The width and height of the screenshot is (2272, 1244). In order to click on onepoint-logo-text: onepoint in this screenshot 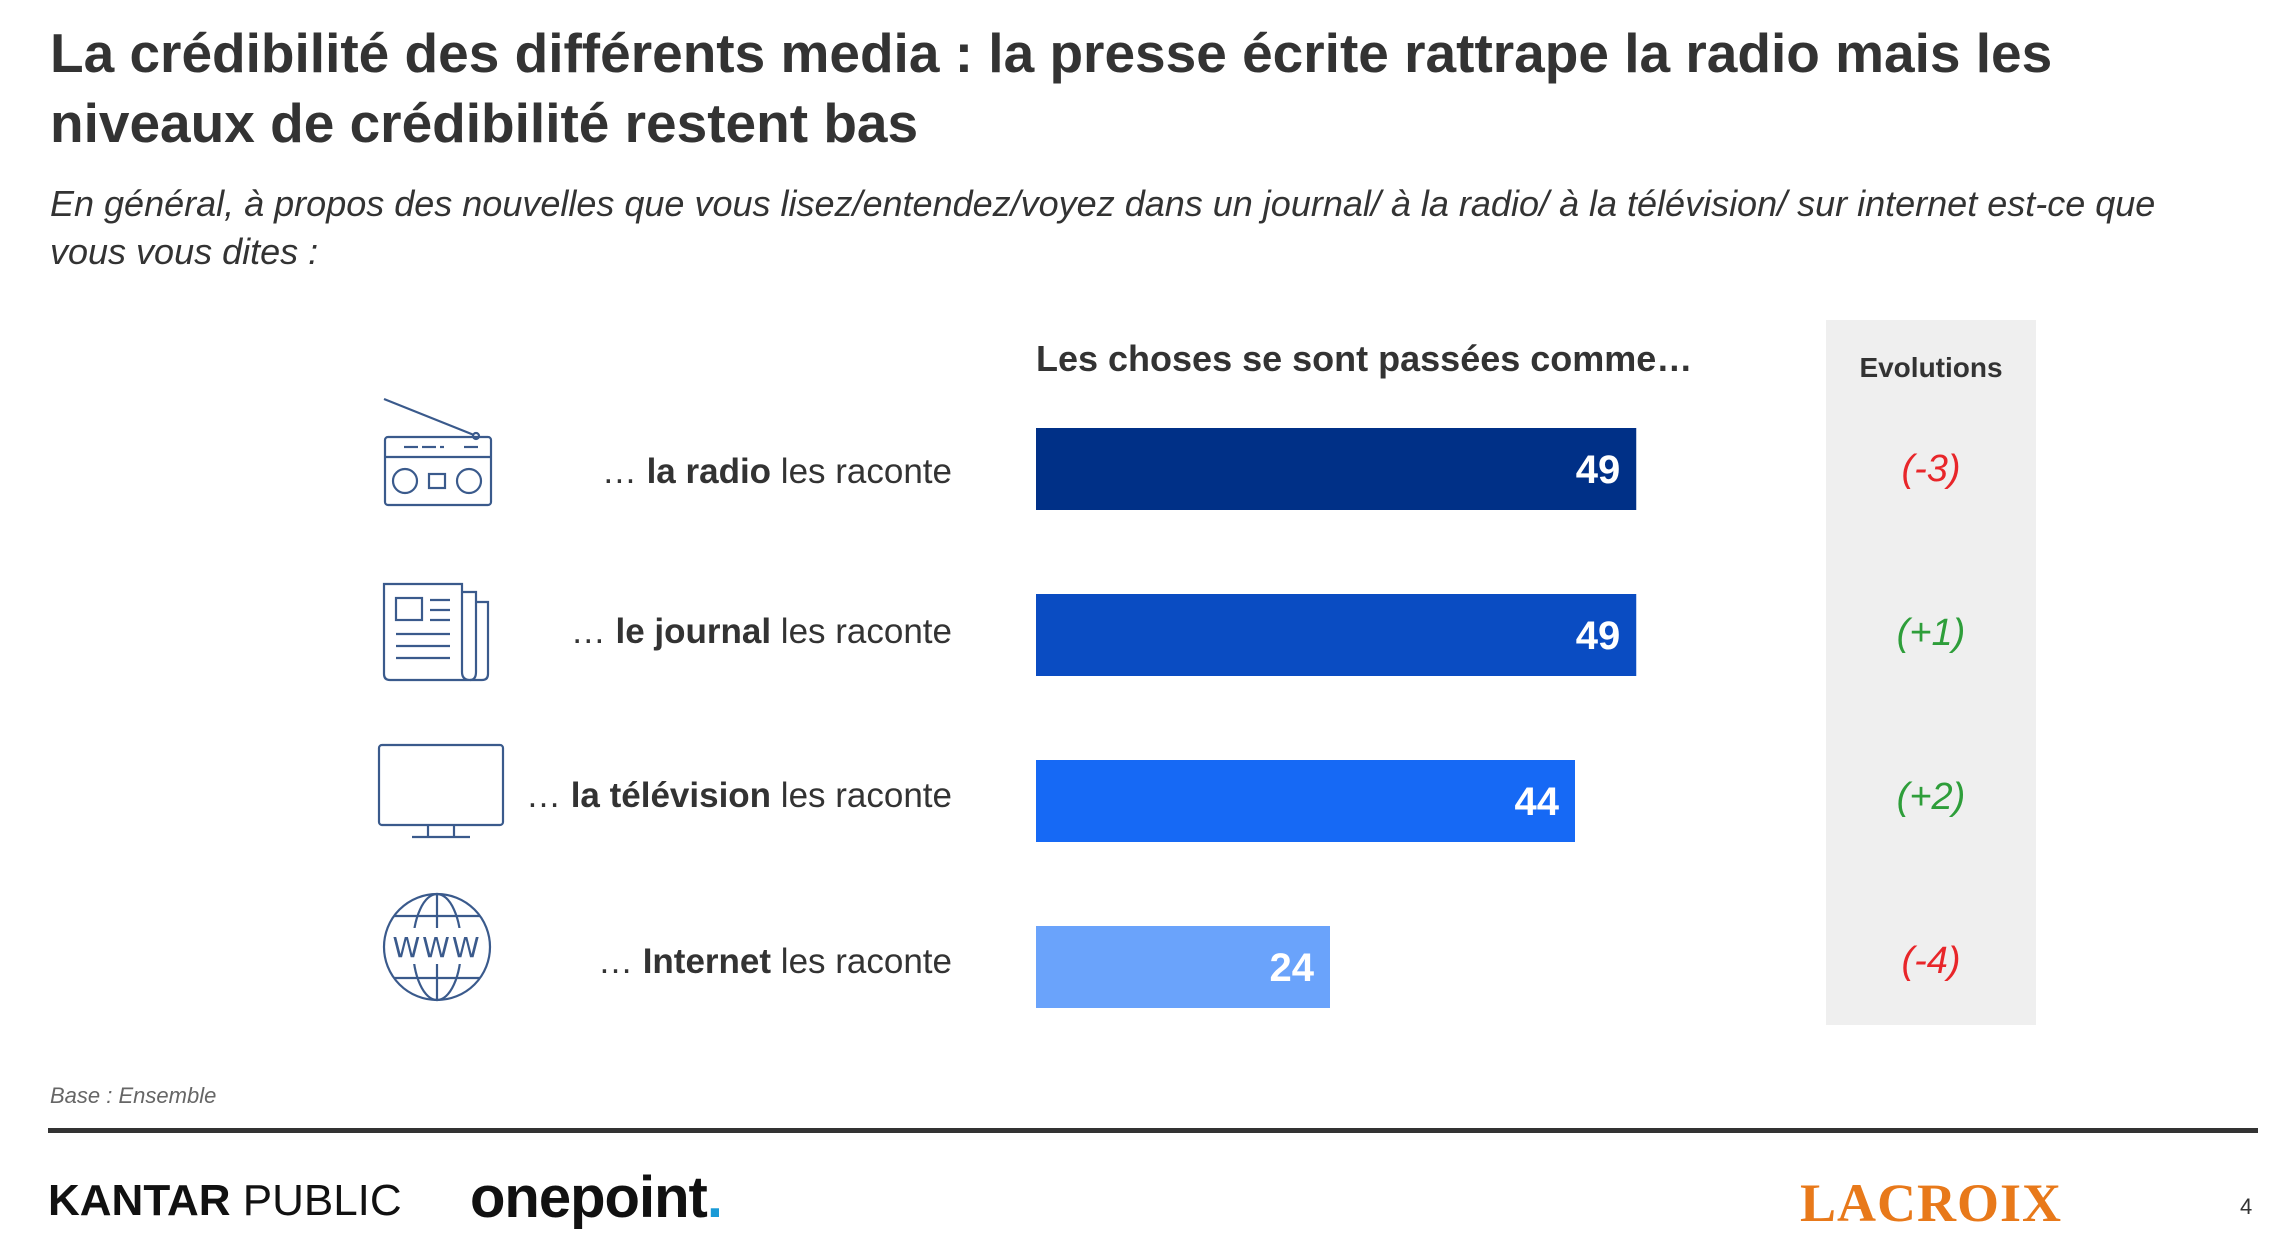, I will do `click(589, 1197)`.